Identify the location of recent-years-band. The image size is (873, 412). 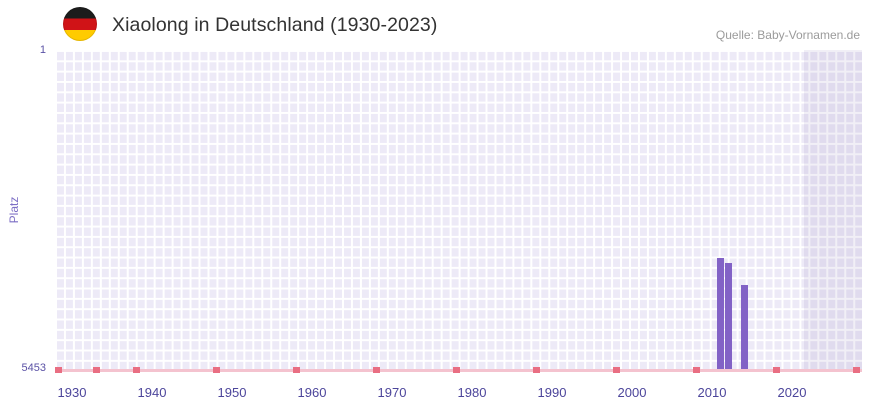
(833, 210).